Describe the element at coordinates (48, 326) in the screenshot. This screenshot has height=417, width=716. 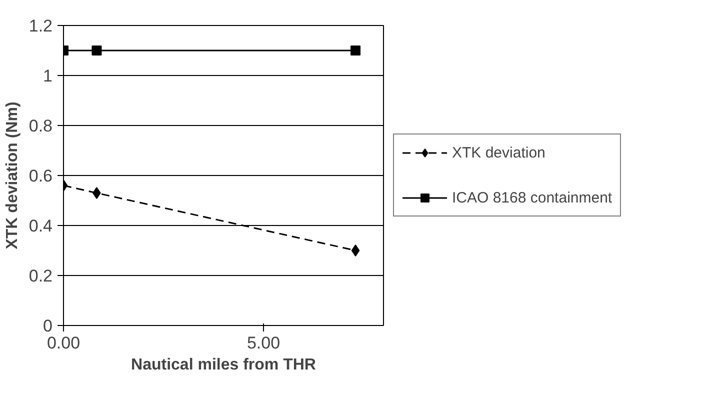
I see `y-tick-label: 0` at that location.